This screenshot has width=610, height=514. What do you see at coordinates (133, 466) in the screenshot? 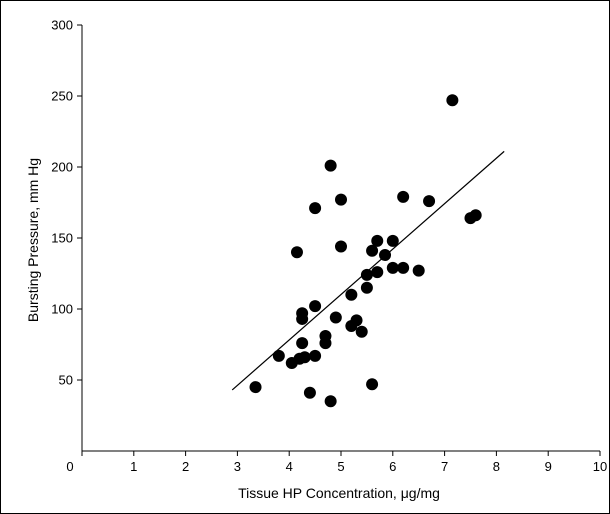
I see `x-tick-label: 1` at bounding box center [133, 466].